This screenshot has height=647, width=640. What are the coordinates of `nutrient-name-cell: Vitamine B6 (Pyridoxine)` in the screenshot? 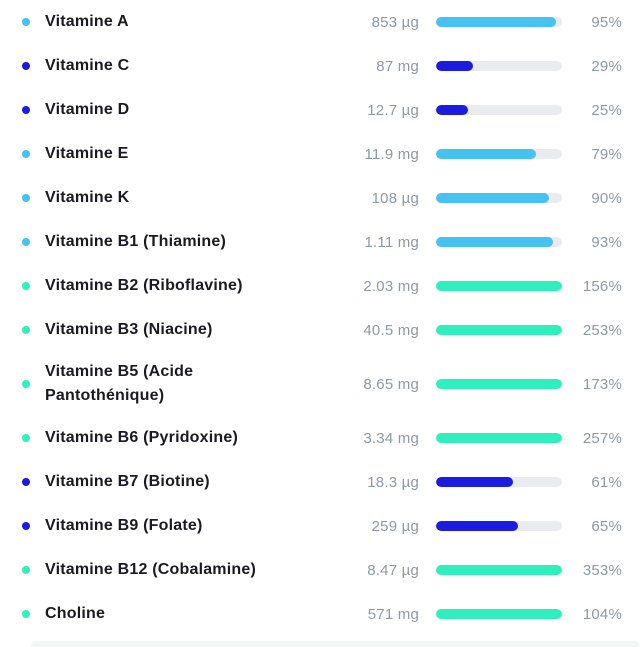 It's located at (191, 438).